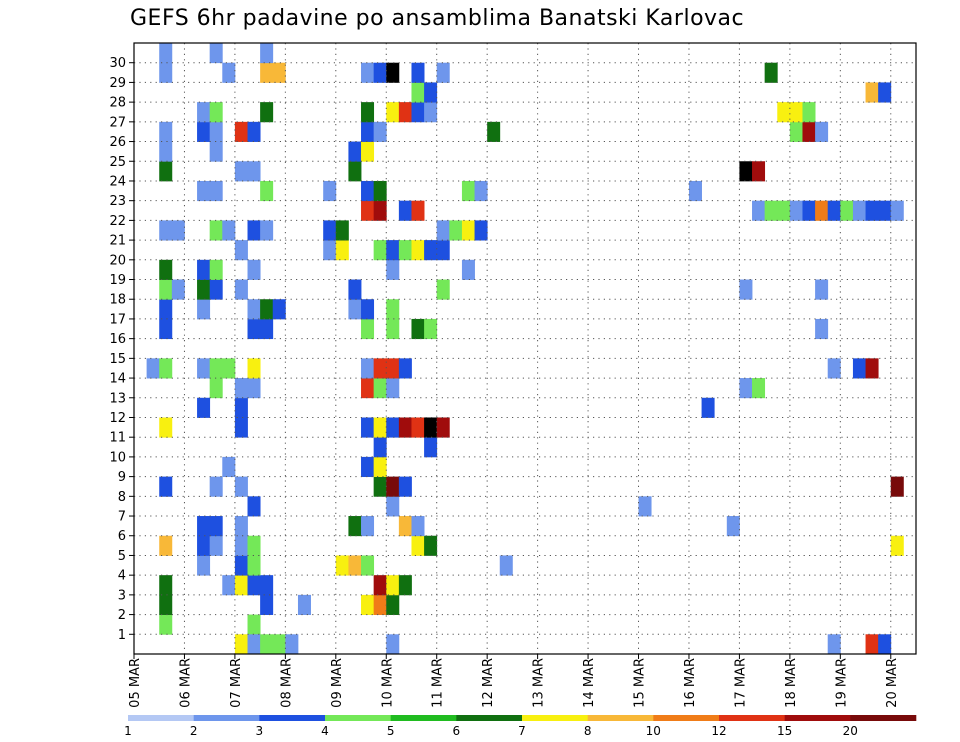 This screenshot has height=742, width=960. I want to click on x-tick-label: 09 MAR, so click(337, 683).